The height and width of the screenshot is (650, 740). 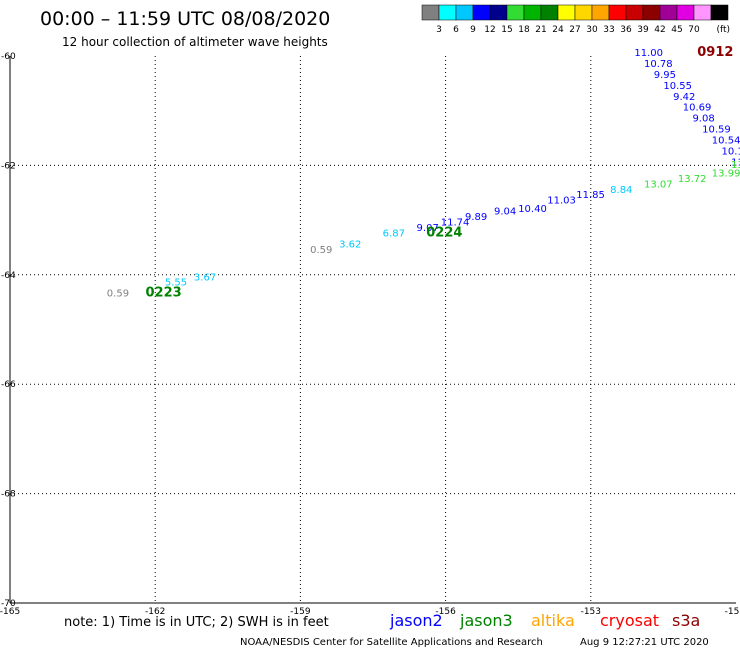 I want to click on wave-height-label: 9.04, so click(x=505, y=212).